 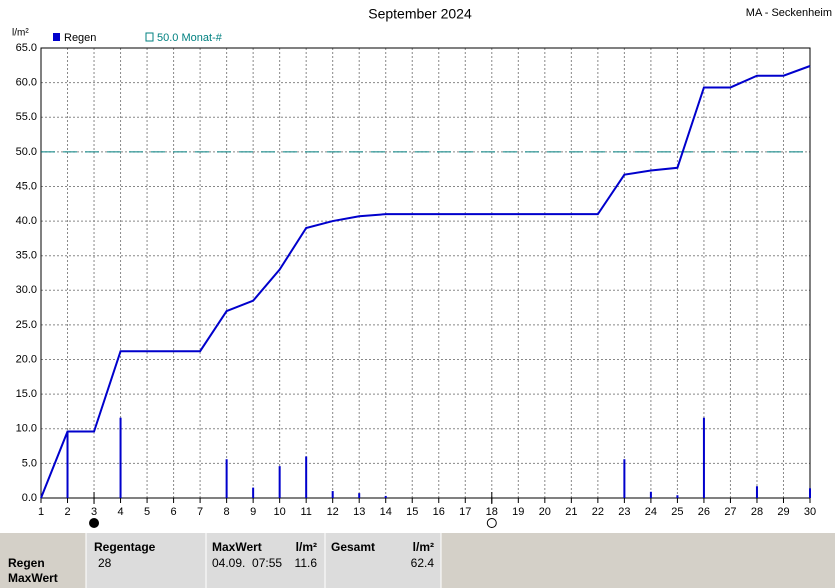 What do you see at coordinates (29, 498) in the screenshot?
I see `y-tick-label: 0.0` at bounding box center [29, 498].